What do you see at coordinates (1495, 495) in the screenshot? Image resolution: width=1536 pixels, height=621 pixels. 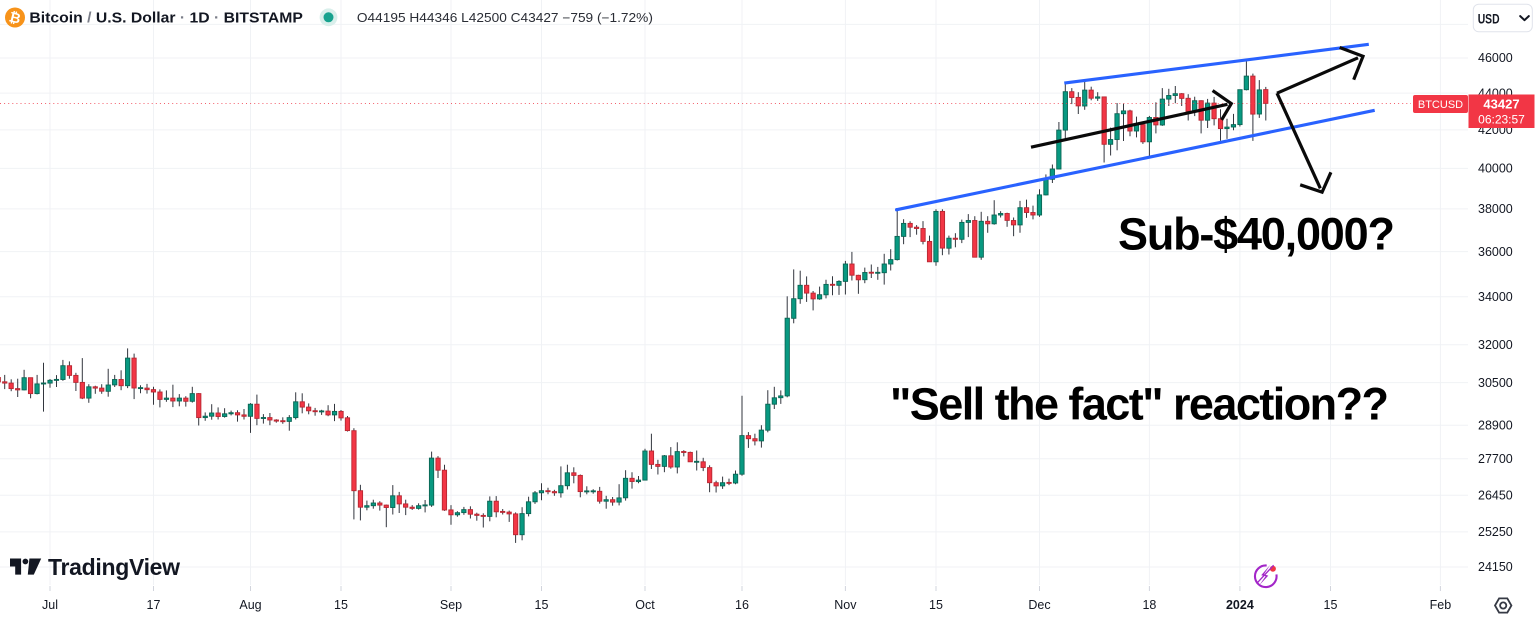 I see `svg-text: 26450` at bounding box center [1495, 495].